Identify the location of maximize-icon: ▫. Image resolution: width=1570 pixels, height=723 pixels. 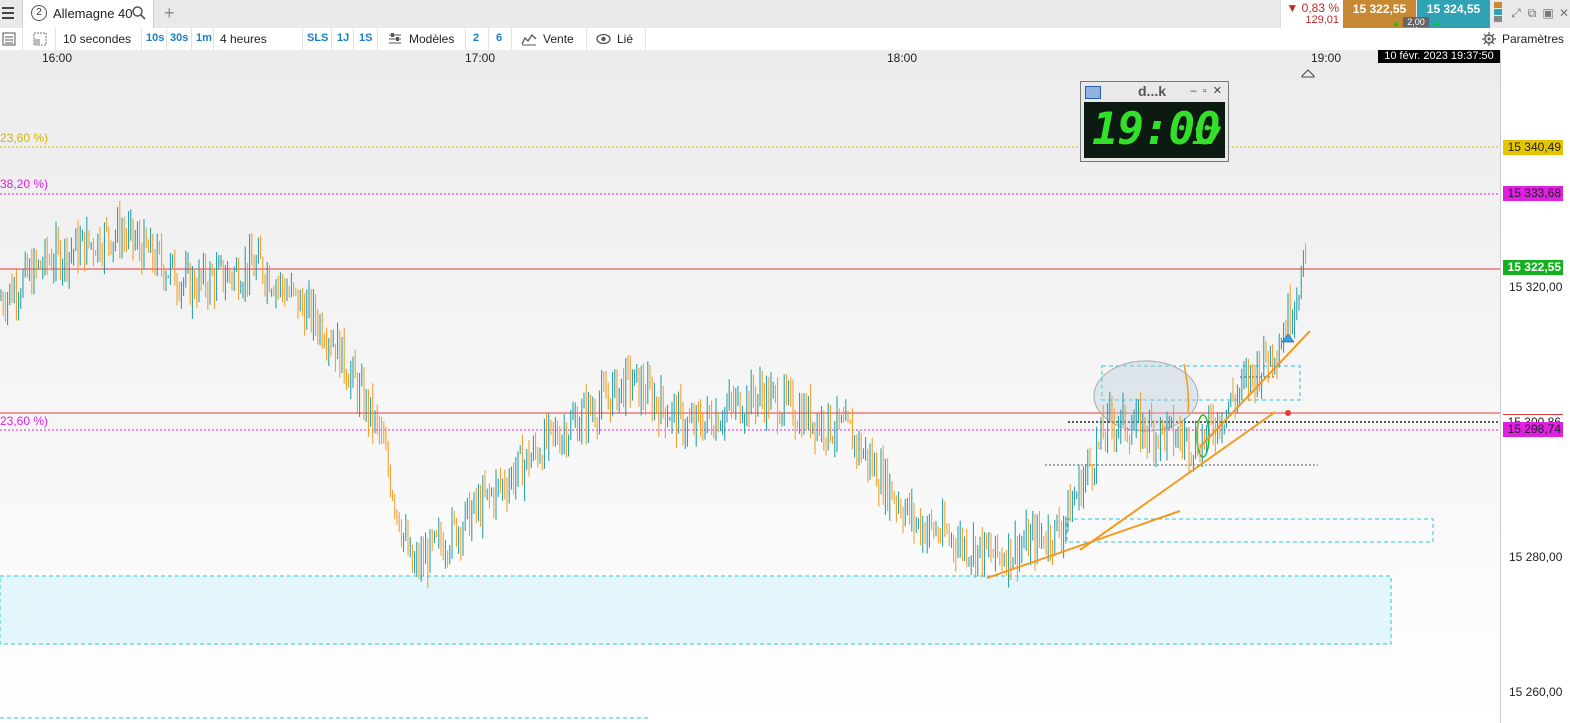
(1204, 91).